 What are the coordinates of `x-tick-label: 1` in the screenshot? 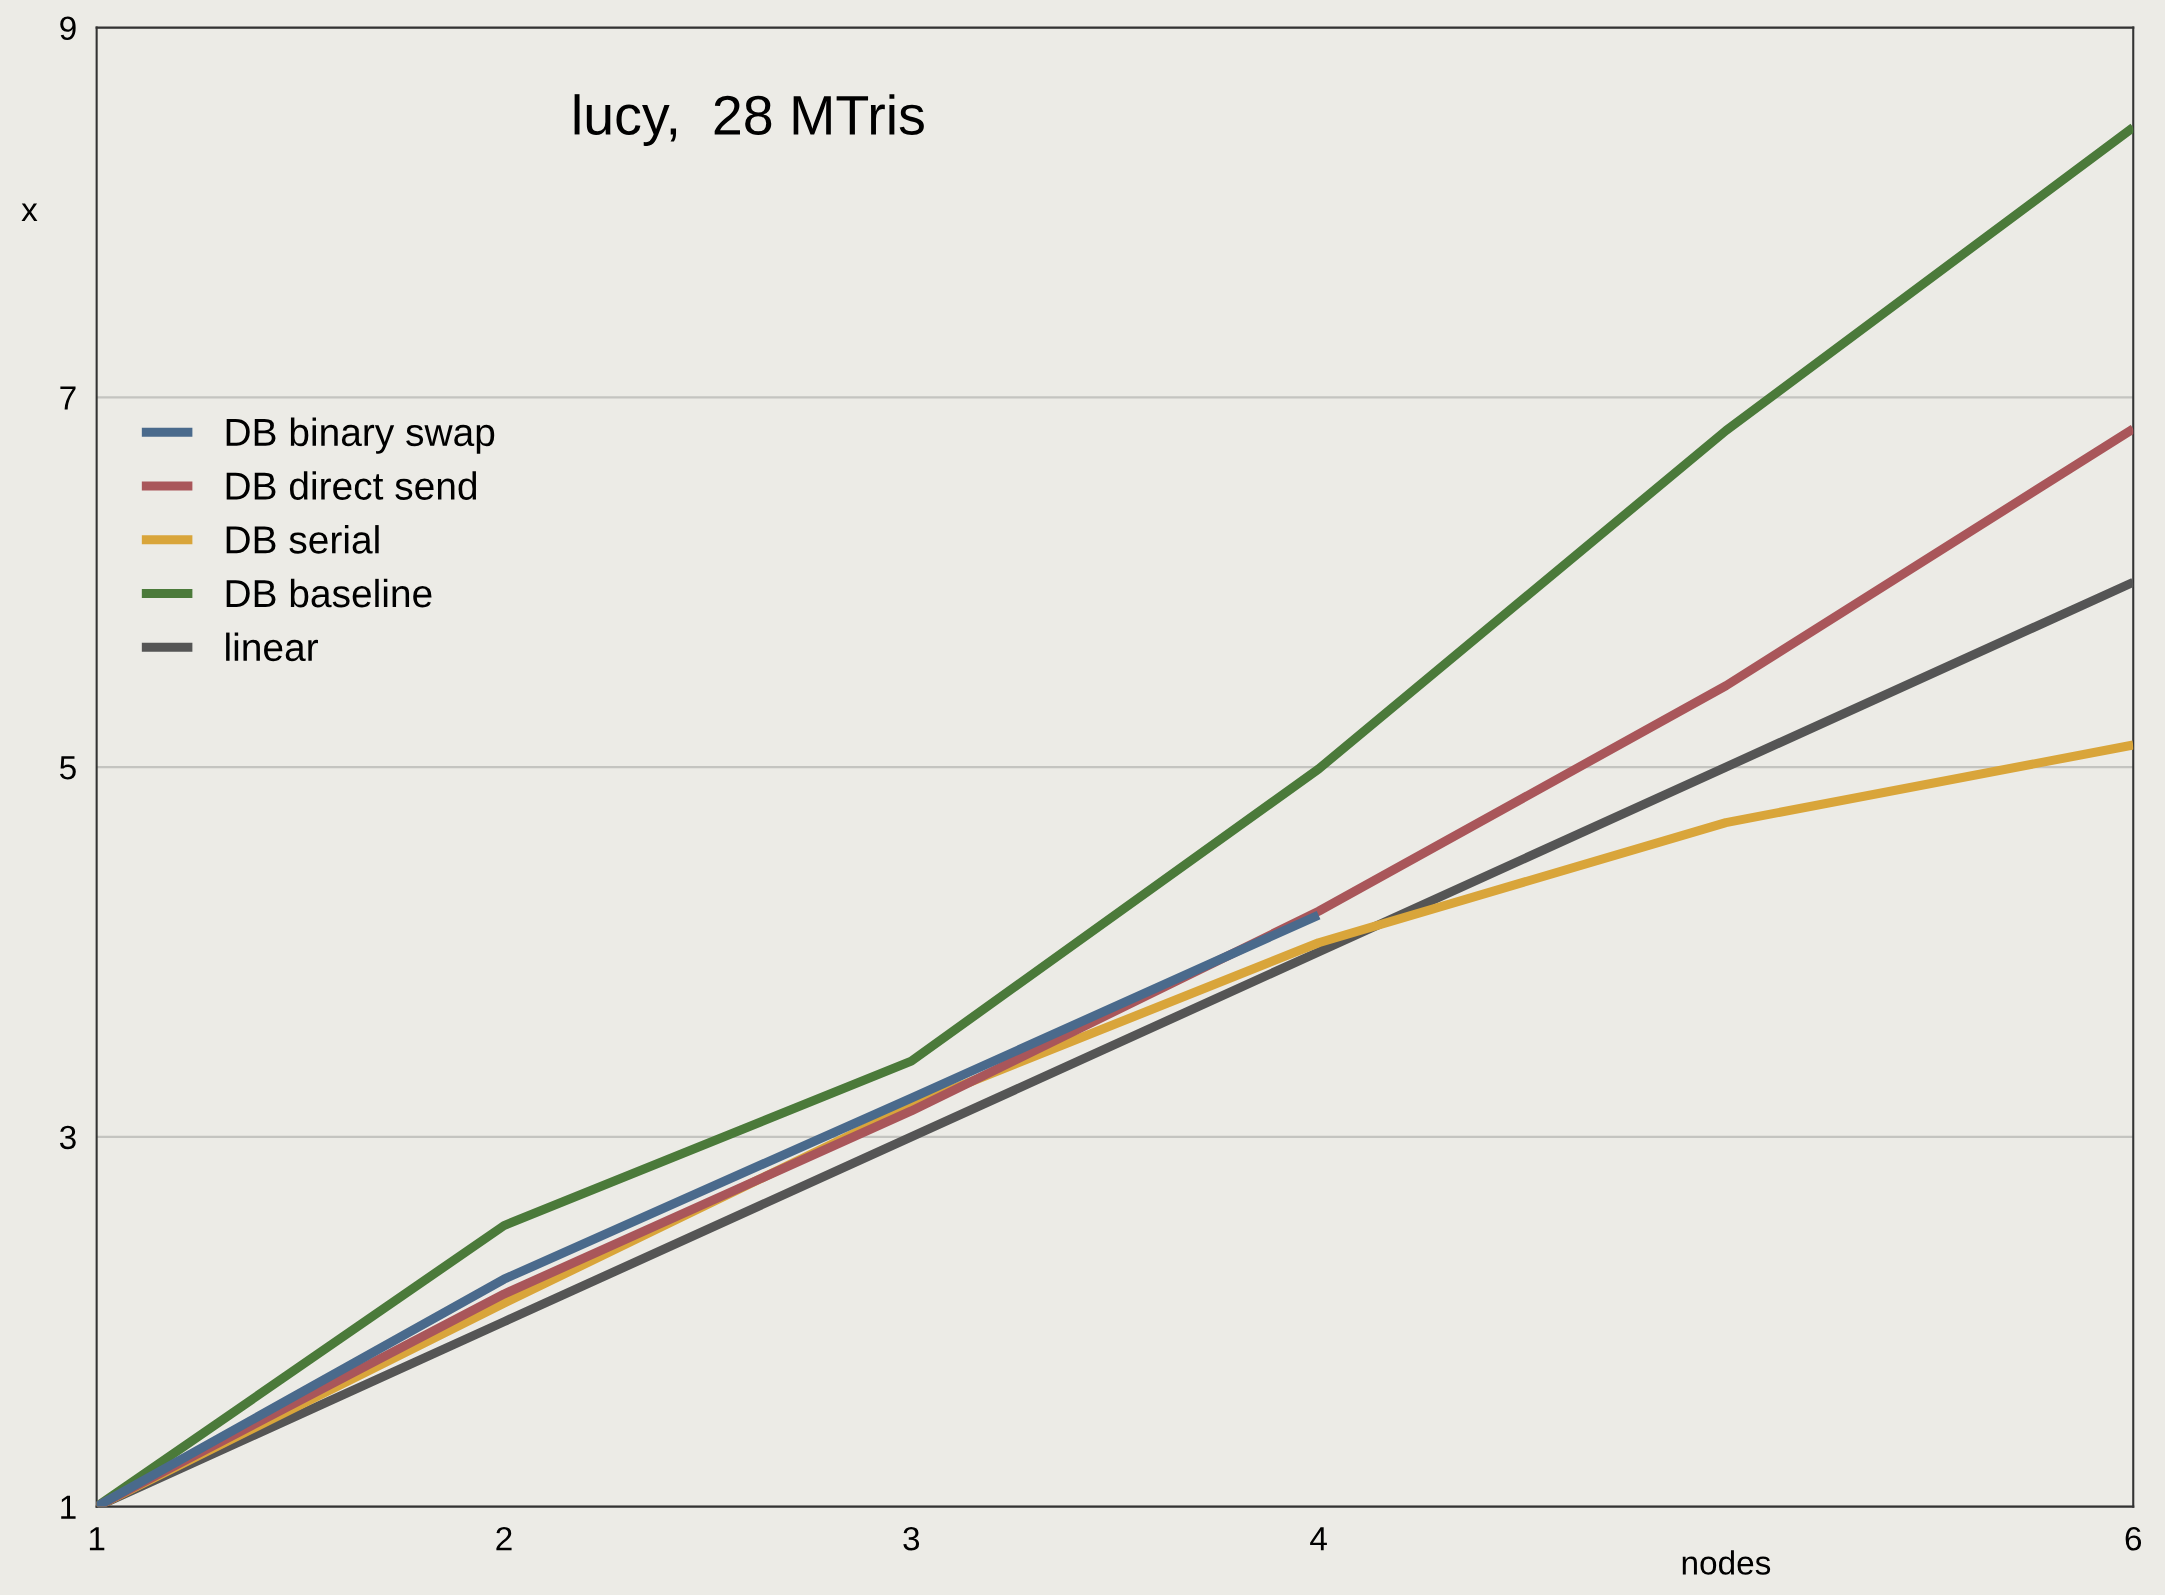 It's located at (97, 1539).